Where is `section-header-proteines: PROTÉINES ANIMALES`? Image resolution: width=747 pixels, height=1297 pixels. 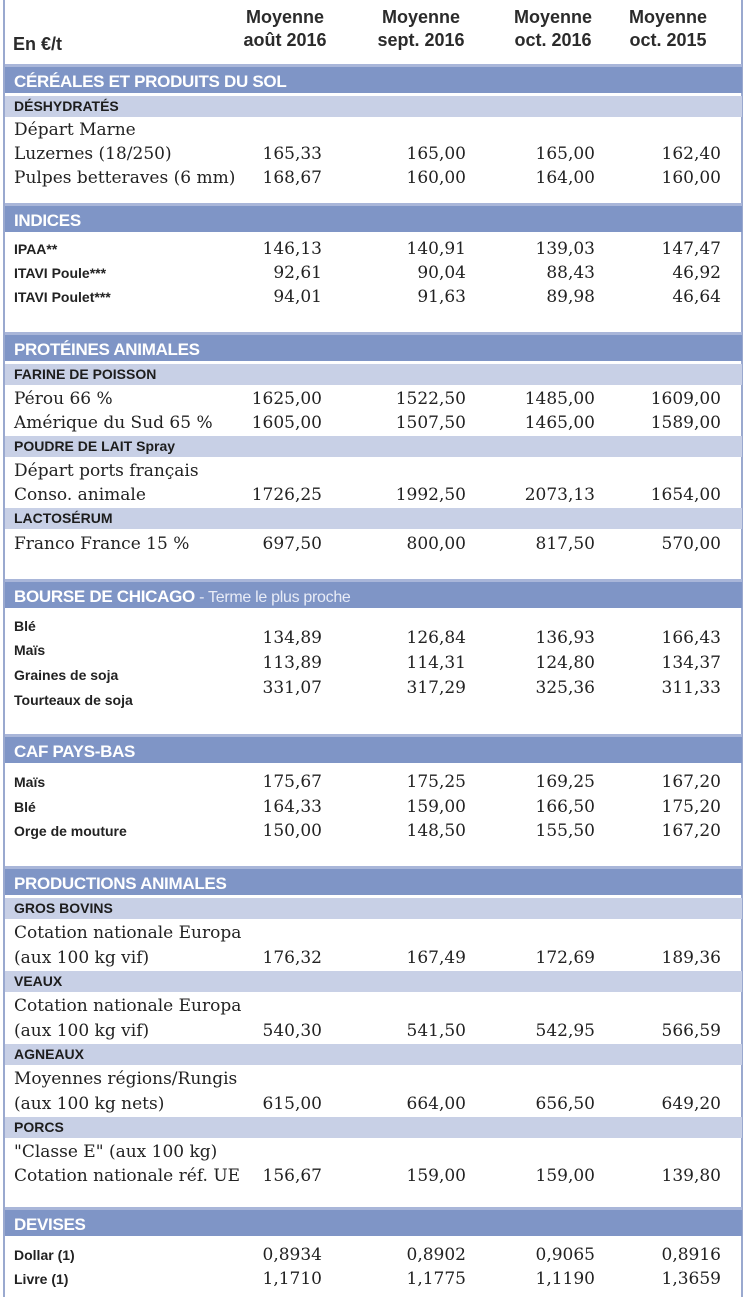
section-header-proteines: PROTÉINES ANIMALES is located at coordinates (373, 346).